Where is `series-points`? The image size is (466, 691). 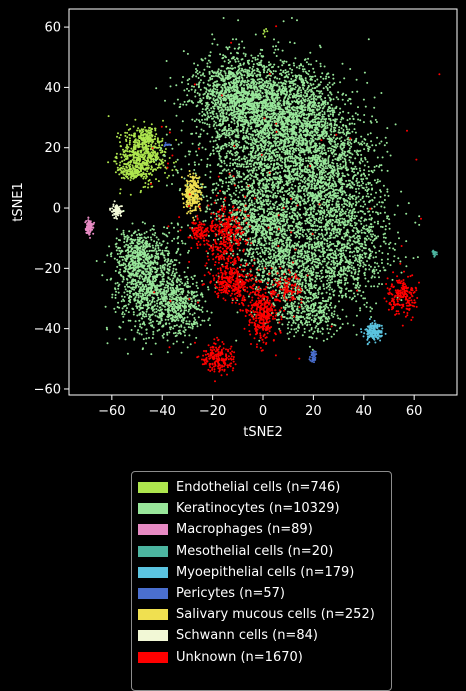
series-points is located at coordinates (188, 112).